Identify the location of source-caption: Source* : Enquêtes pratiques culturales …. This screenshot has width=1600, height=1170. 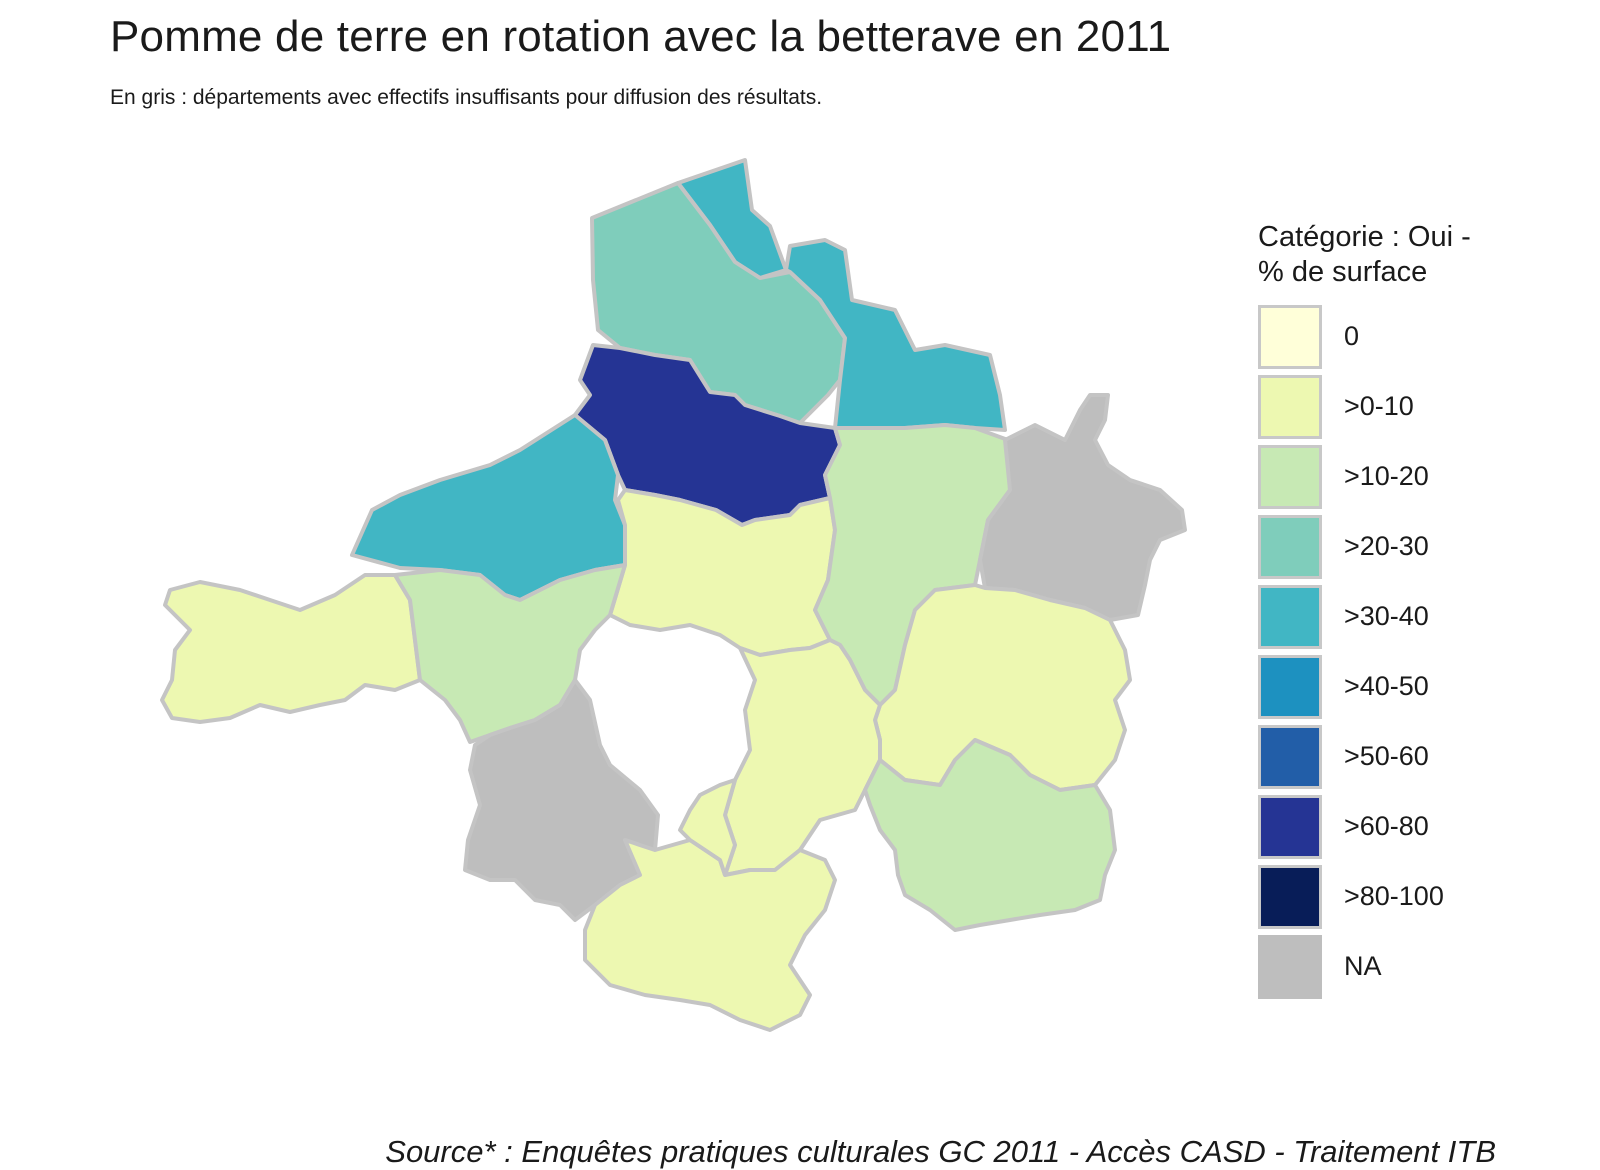
(940, 1151).